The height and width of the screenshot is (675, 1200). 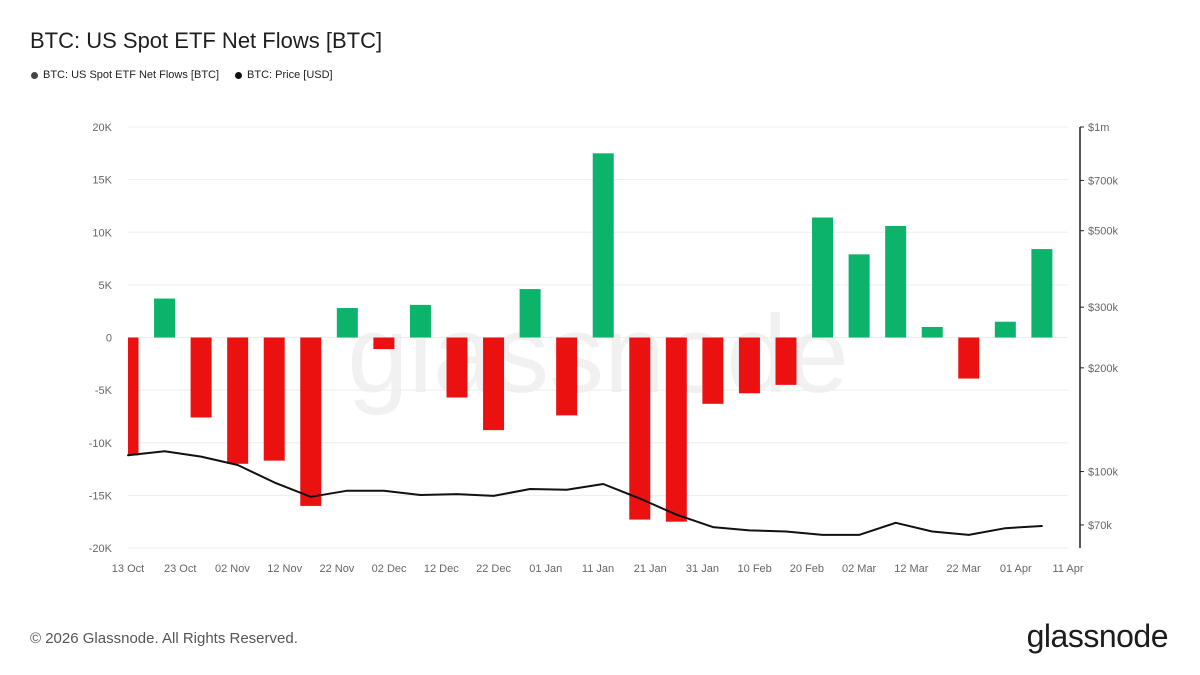 I want to click on glassnode-logo: glassnode, so click(x=1097, y=636).